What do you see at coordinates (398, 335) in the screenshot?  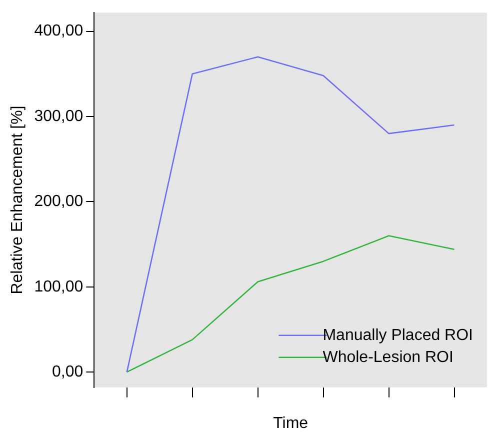 I see `legend-label: Manually Placed ROI` at bounding box center [398, 335].